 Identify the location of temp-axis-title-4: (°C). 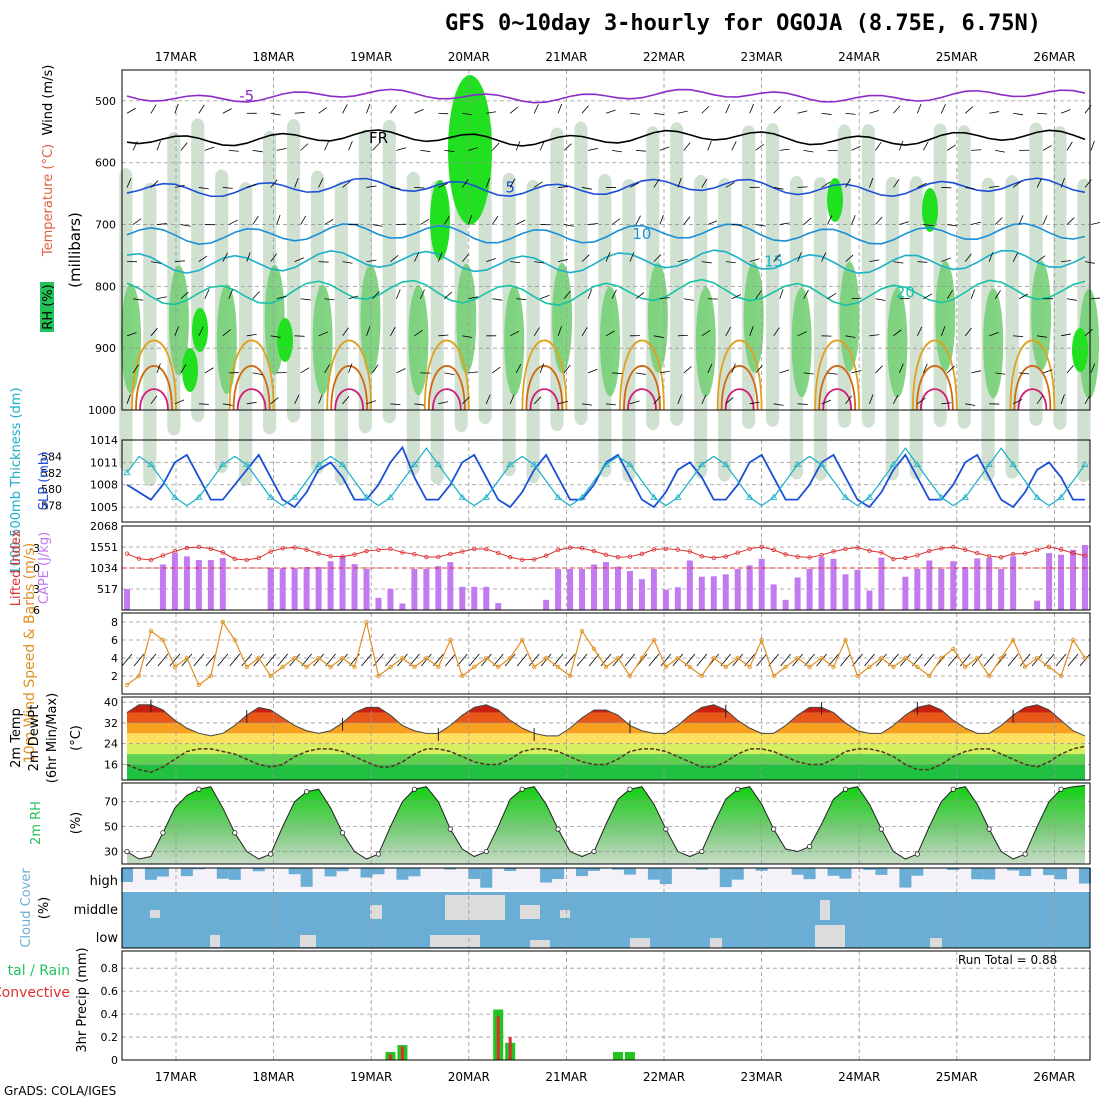
(76, 738).